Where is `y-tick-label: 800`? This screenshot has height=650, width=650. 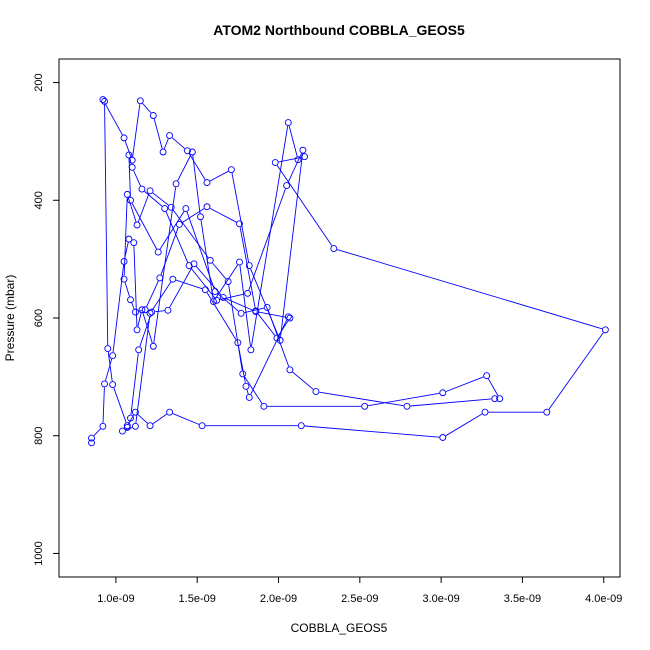 y-tick-label: 800 is located at coordinates (39, 436).